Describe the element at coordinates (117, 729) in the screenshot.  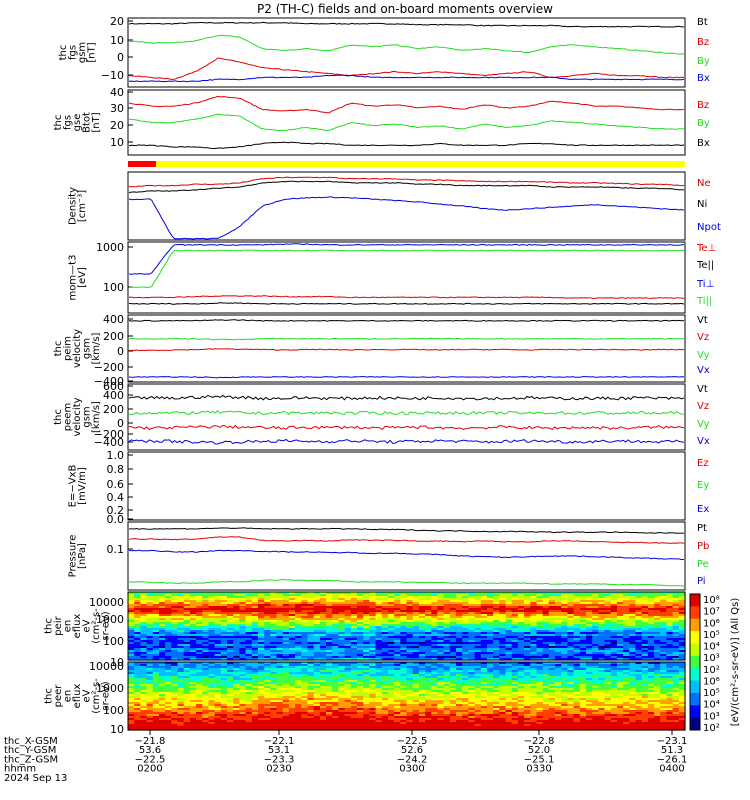
I see `y-tick-label: 10` at that location.